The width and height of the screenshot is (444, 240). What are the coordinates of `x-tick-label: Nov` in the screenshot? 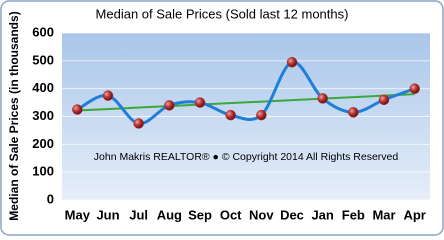 It's located at (261, 214).